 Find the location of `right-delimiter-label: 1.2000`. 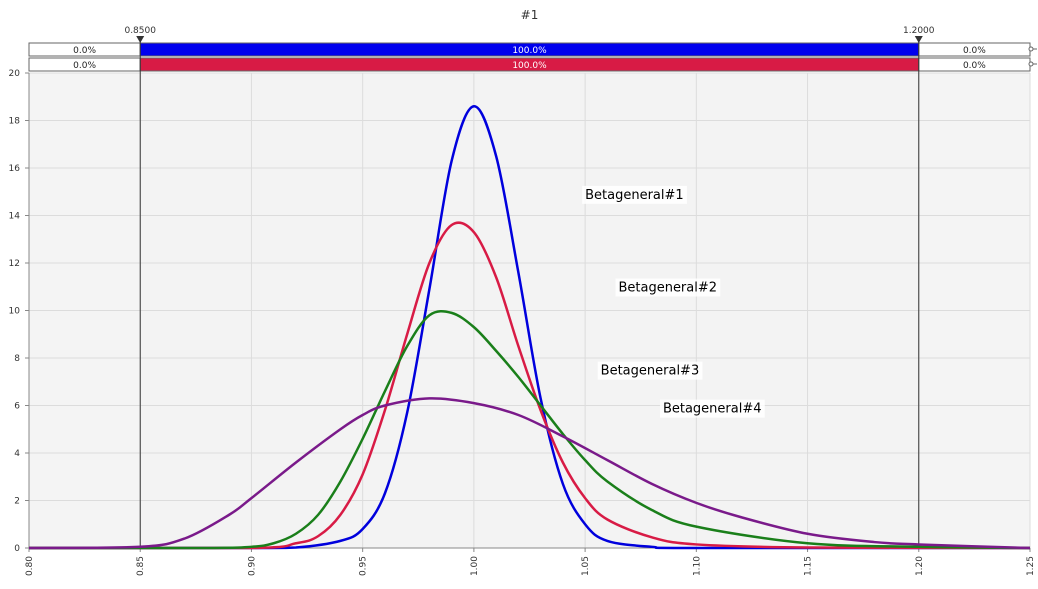

right-delimiter-label: 1.2000 is located at coordinates (919, 31).